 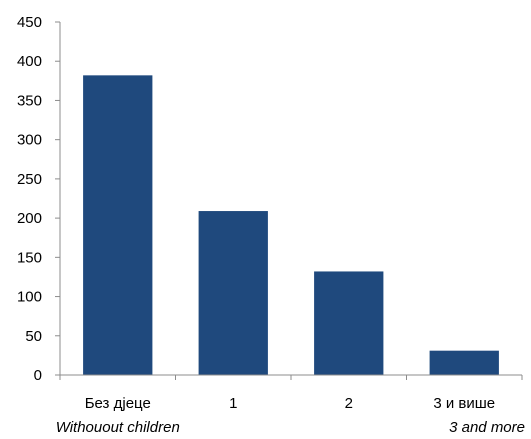 I want to click on y-tick-label: 0, so click(x=38, y=375).